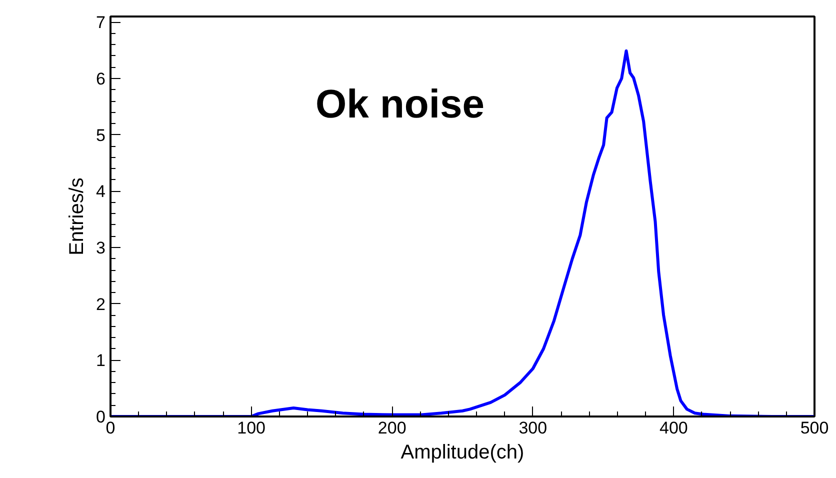 This screenshot has width=836, height=478. I want to click on x-tick-label: 400, so click(674, 428).